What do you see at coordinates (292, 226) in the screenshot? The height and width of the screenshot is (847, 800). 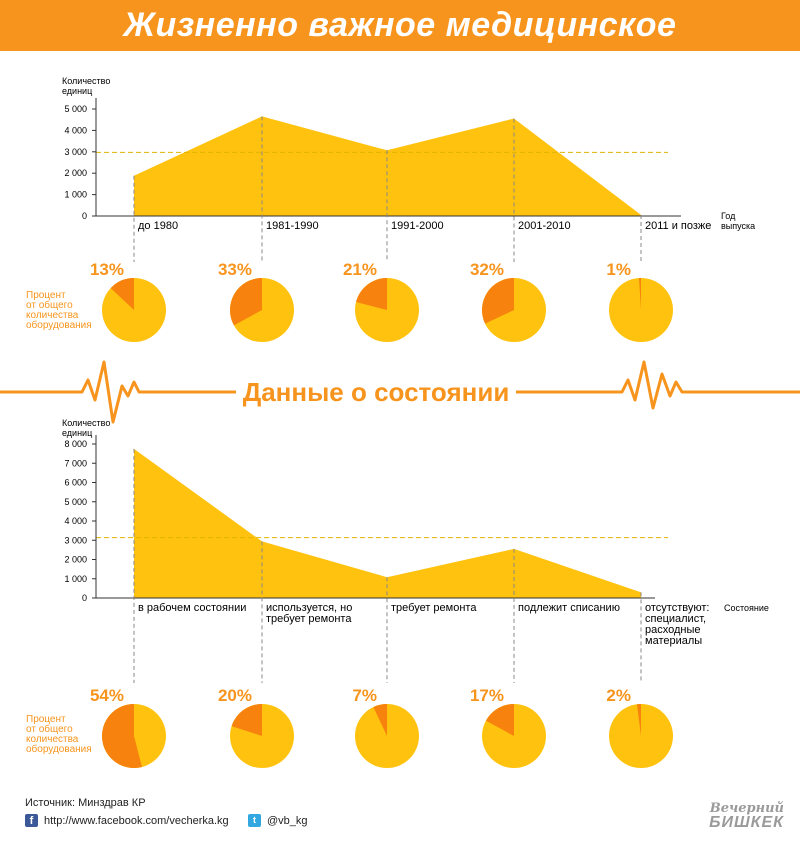 I see `category-label: 1981-1990` at bounding box center [292, 226].